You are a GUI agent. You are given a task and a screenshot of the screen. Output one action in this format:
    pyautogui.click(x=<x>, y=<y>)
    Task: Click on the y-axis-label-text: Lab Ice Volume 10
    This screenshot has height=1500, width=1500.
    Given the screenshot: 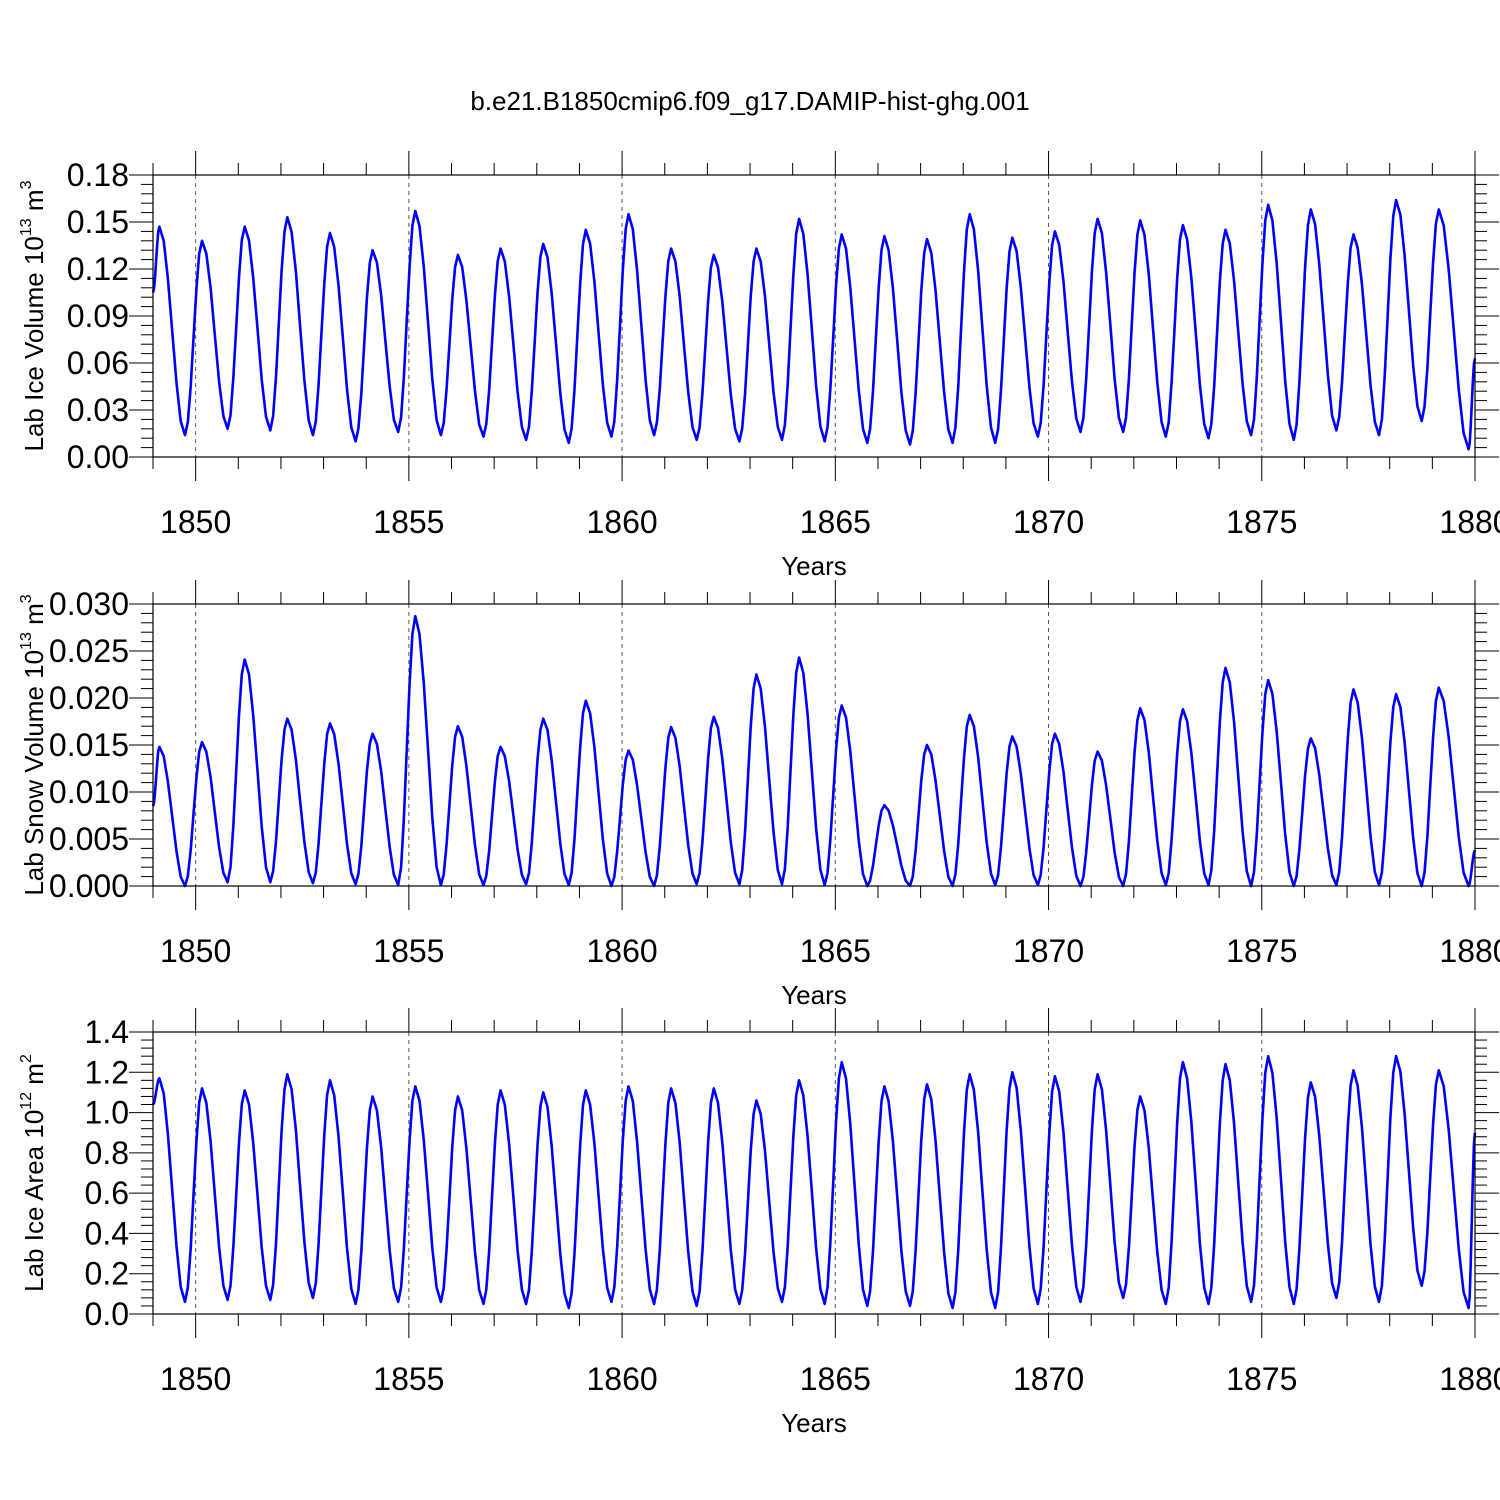 What is the action you would take?
    pyautogui.click(x=34, y=343)
    